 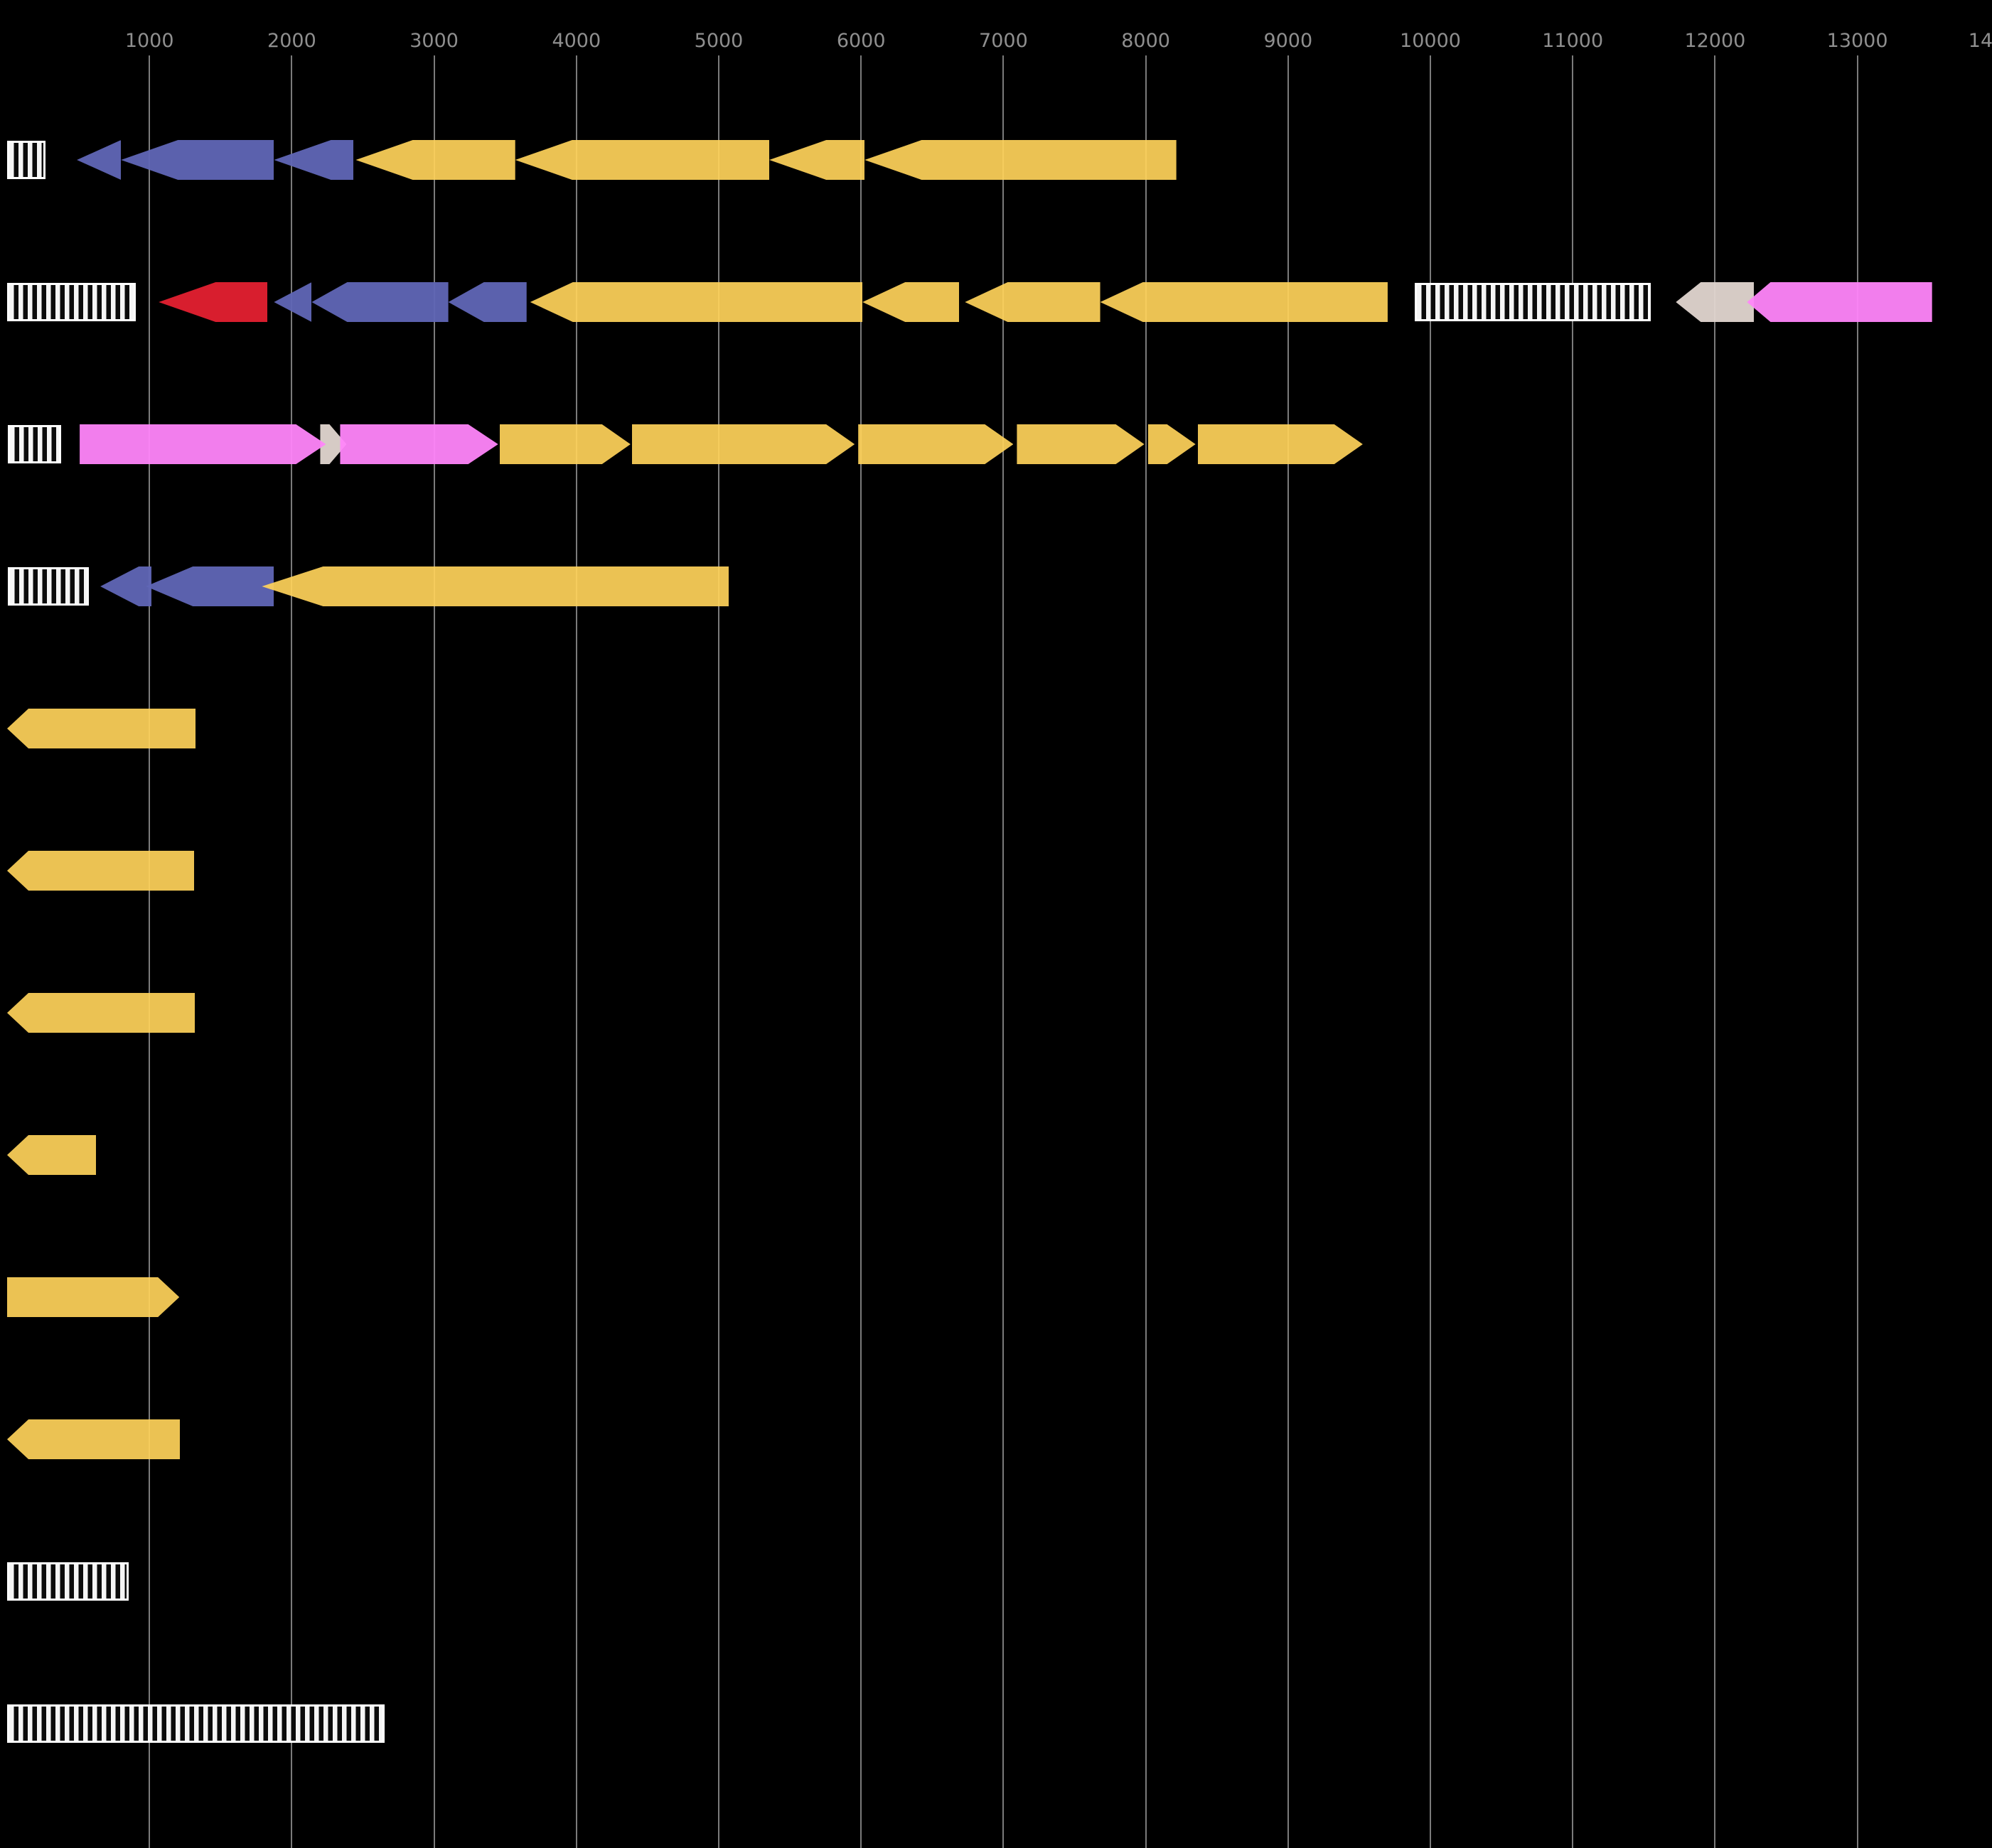 I want to click on axis-tick-label: 12000, so click(x=1715, y=41).